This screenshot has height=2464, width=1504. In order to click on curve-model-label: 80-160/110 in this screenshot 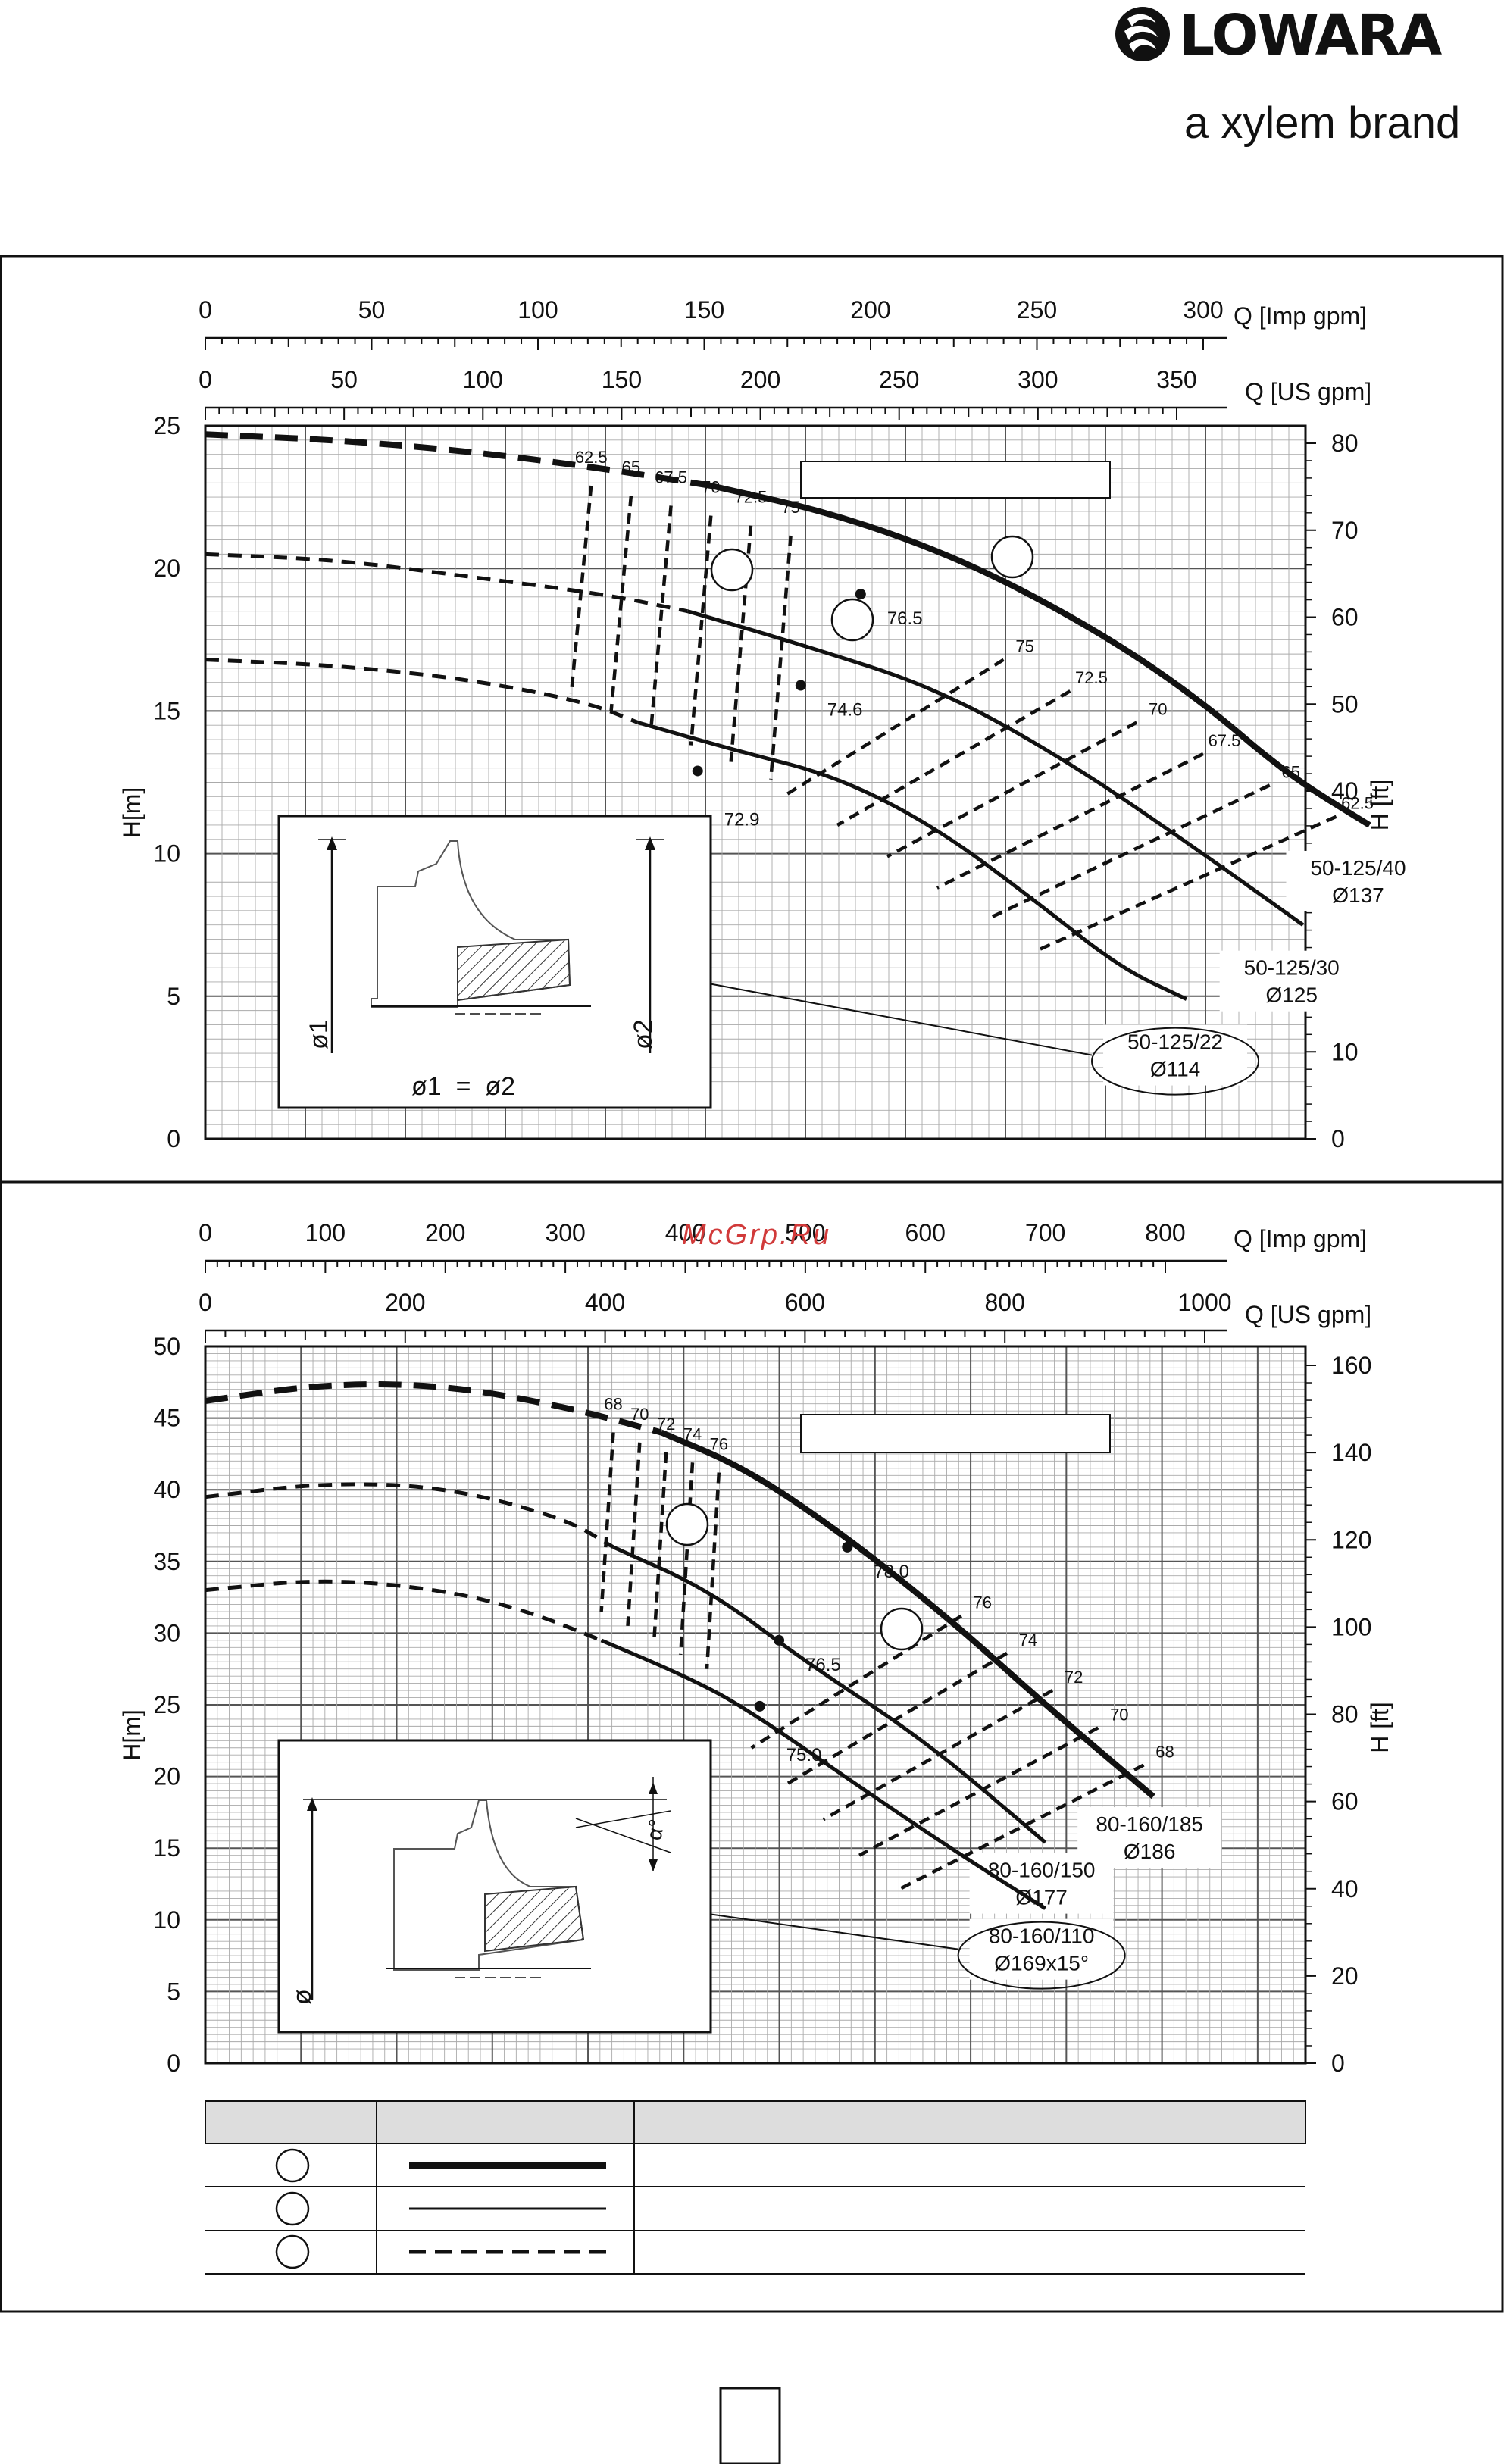, I will do `click(1042, 1936)`.